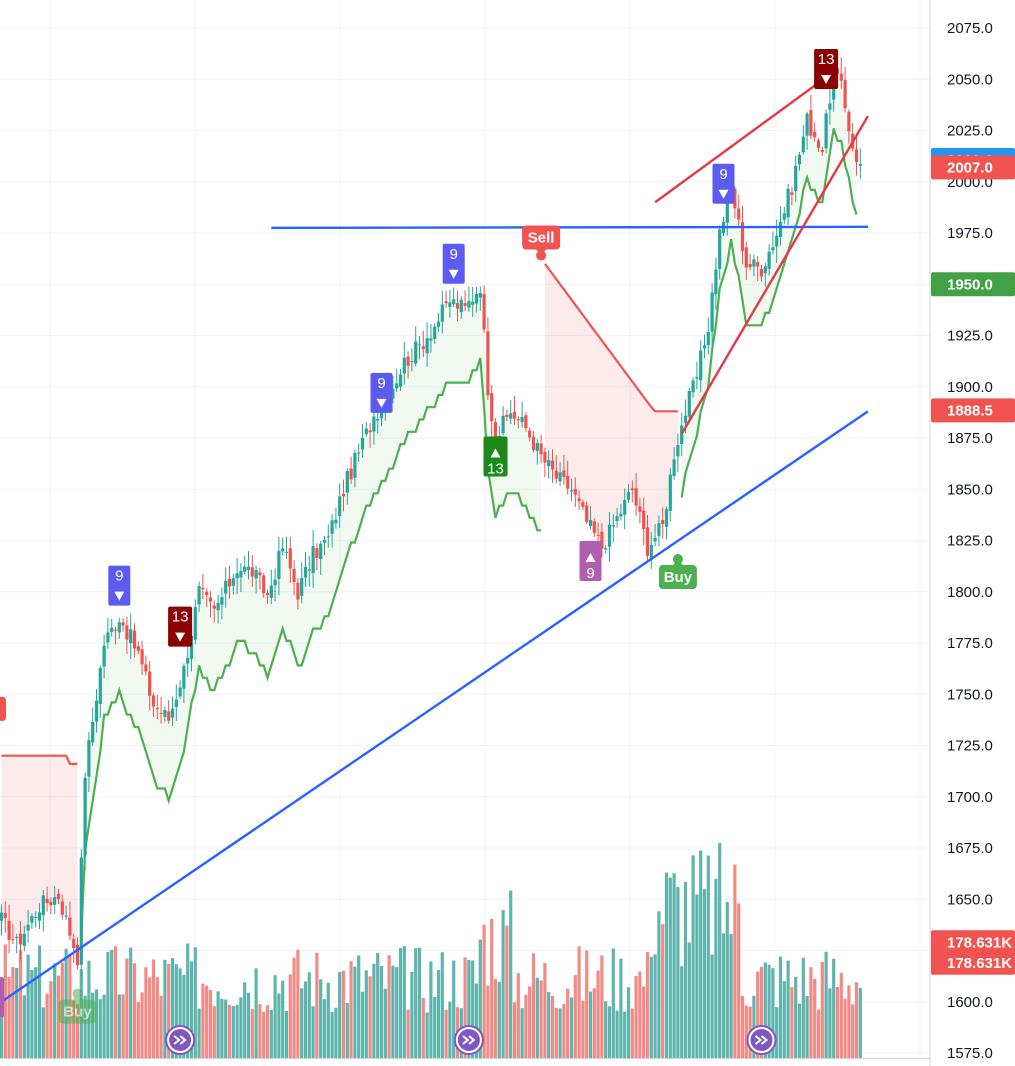 Image resolution: width=1015 pixels, height=1066 pixels. What do you see at coordinates (973, 962) in the screenshot?
I see `price-badge: 178.631K` at bounding box center [973, 962].